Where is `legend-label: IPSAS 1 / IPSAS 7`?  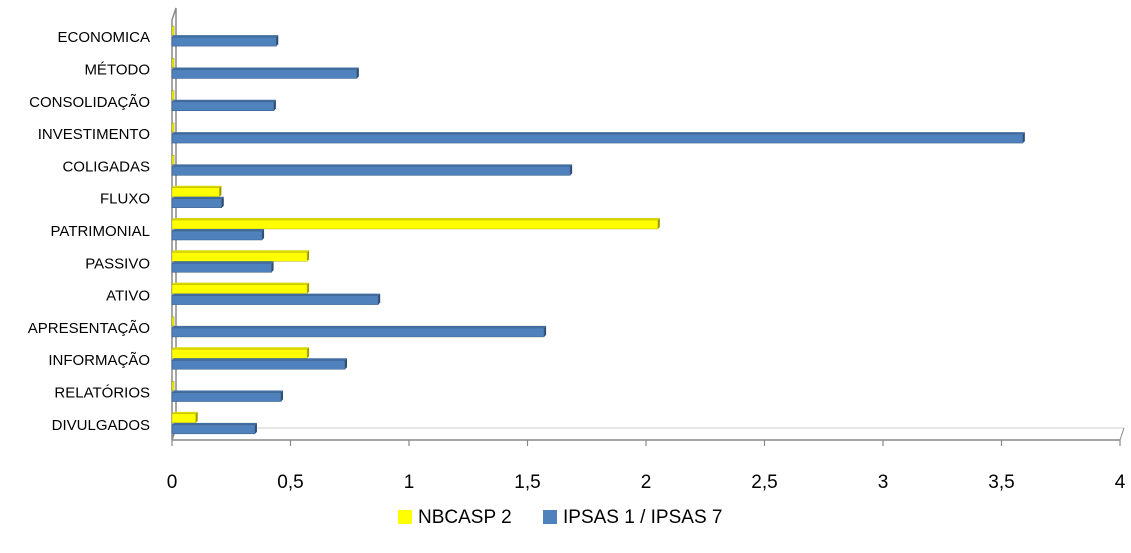 legend-label: IPSAS 1 / IPSAS 7 is located at coordinates (642, 517).